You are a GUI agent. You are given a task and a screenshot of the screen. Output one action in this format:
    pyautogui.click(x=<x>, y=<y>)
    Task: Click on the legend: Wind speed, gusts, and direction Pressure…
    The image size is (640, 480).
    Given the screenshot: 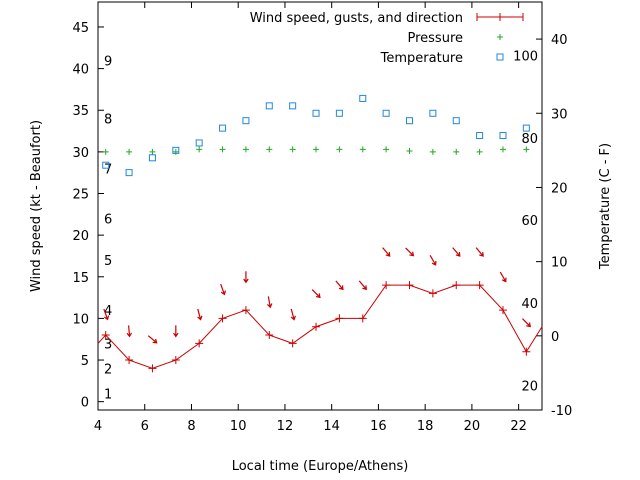 What is the action you would take?
    pyautogui.click(x=387, y=38)
    